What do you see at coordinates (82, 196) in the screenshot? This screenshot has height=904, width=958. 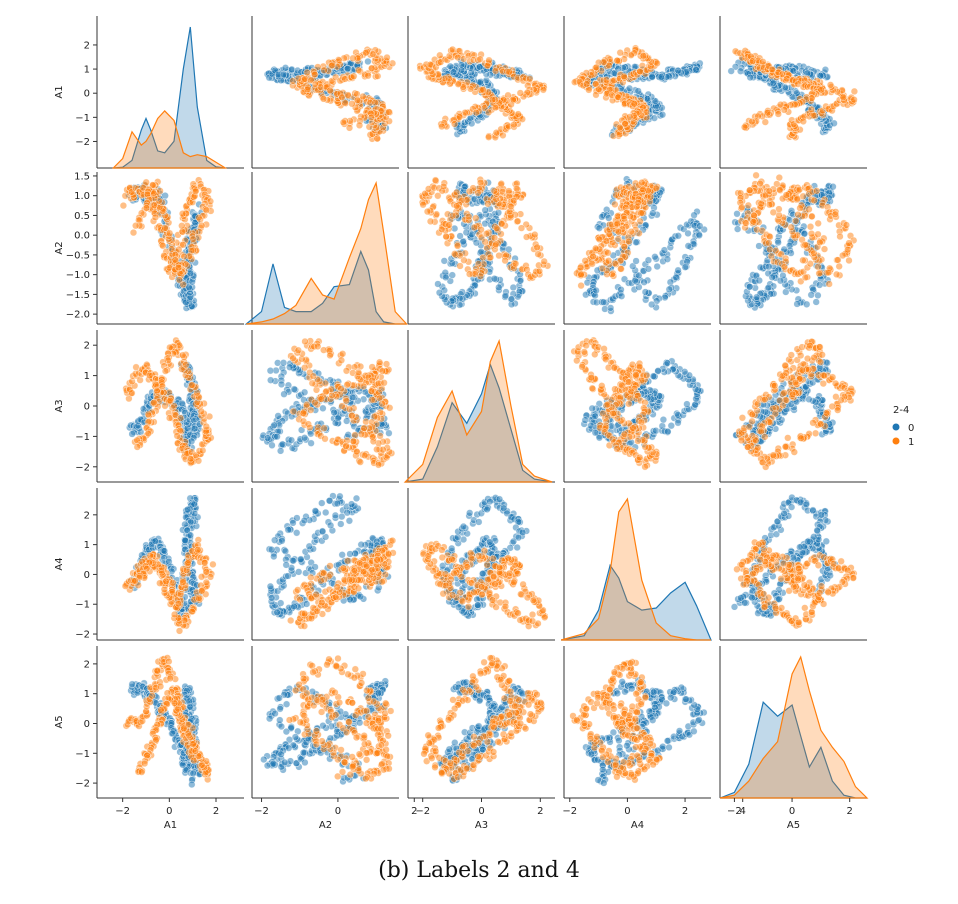 I see `y-tick-label: 1.0` at bounding box center [82, 196].